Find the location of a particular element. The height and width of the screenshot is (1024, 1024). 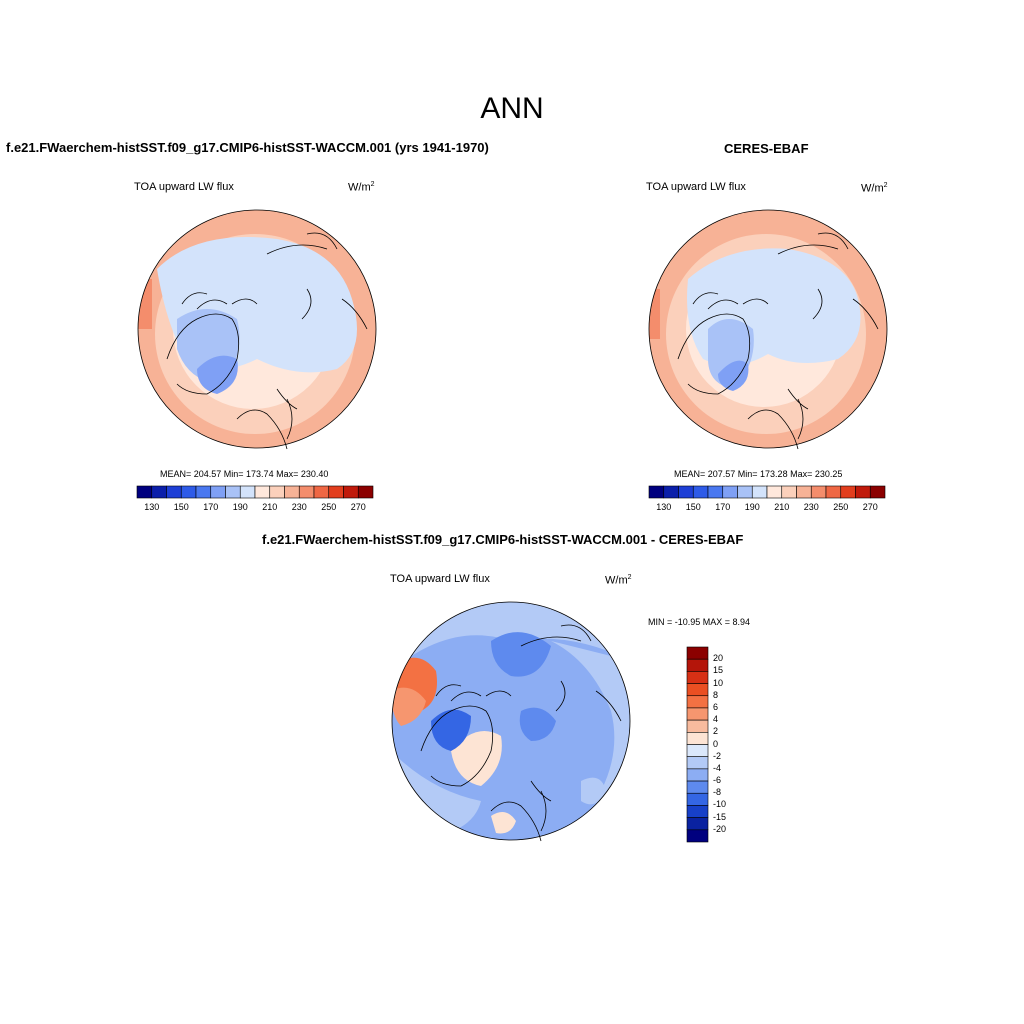

diff-variable-label: TOA upward LW flux is located at coordinates (440, 579).